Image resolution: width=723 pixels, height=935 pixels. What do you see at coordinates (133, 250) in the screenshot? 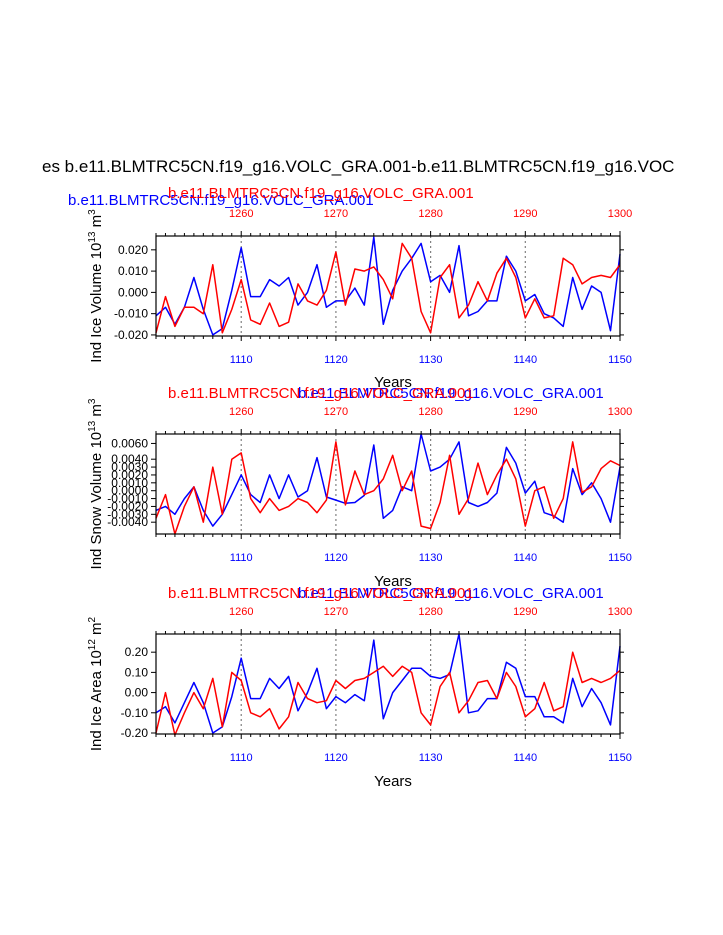
I see `y-tick-label: 0.020` at bounding box center [133, 250].